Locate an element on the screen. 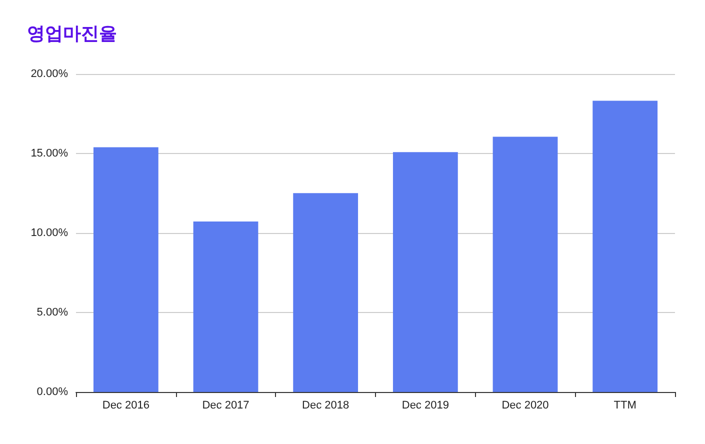 The width and height of the screenshot is (705, 444). y-tick-label: 20.00% is located at coordinates (49, 74).